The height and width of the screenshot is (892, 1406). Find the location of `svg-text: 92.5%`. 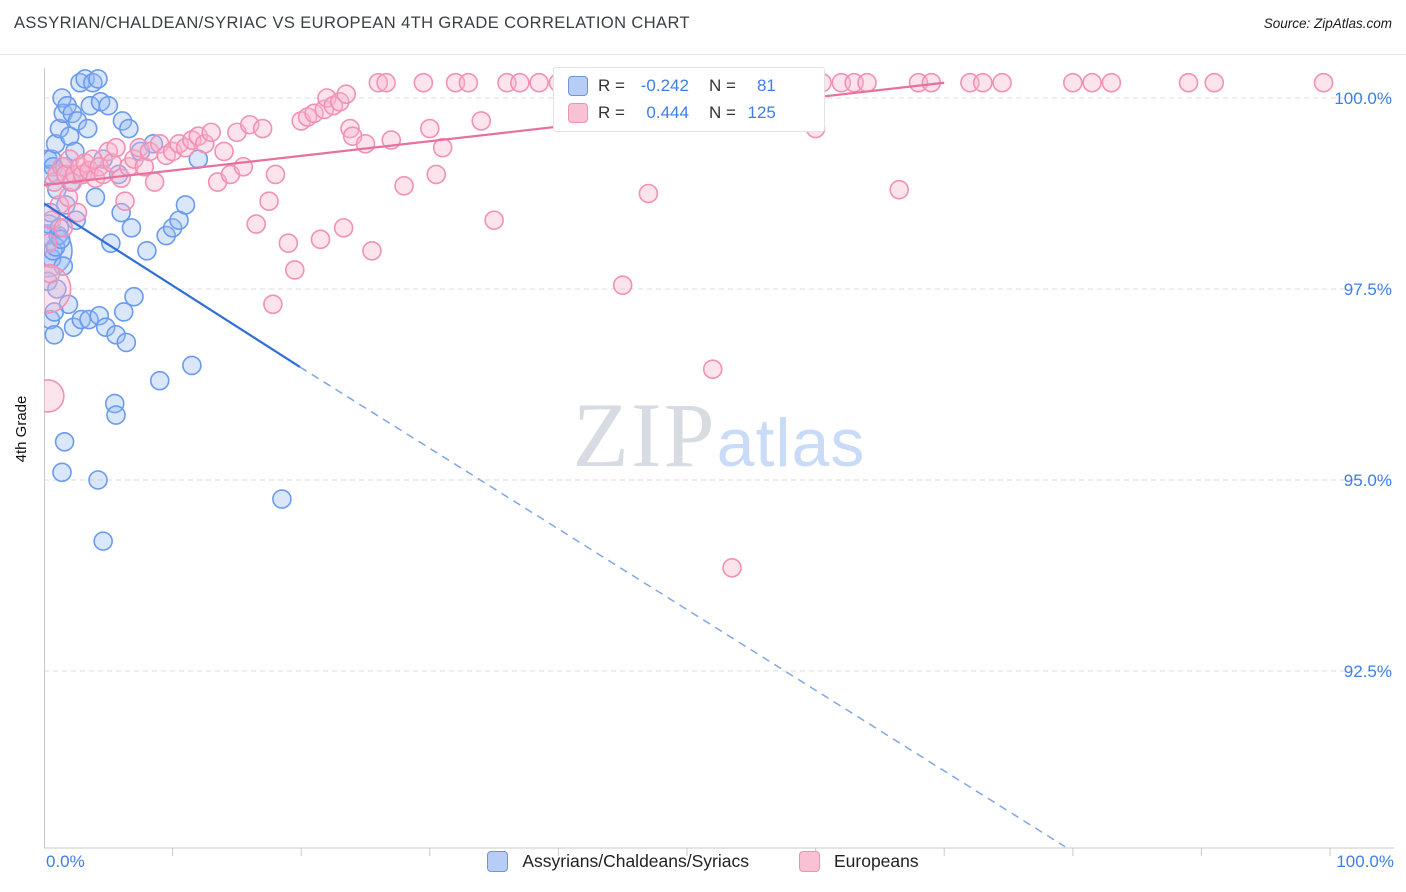

svg-text: 92.5% is located at coordinates (1368, 671).